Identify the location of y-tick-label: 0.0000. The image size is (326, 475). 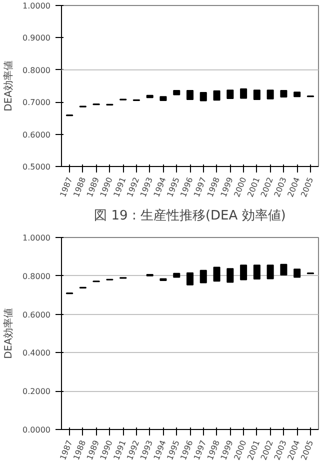
(36, 430).